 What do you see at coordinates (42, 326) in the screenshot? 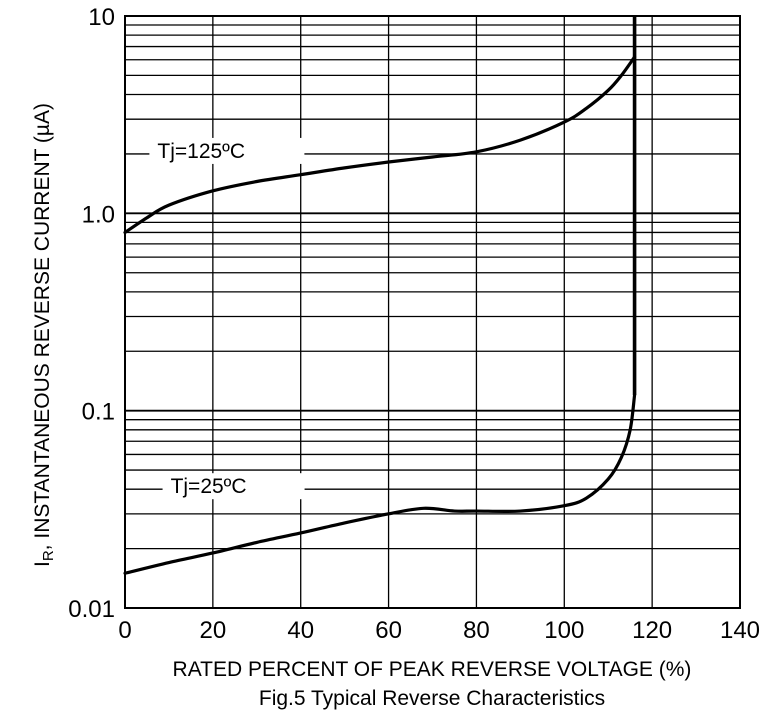
I see `y-axis-title-rest: , INSTANTANEOUS REVERSE CURRENT (µA)` at bounding box center [42, 326].